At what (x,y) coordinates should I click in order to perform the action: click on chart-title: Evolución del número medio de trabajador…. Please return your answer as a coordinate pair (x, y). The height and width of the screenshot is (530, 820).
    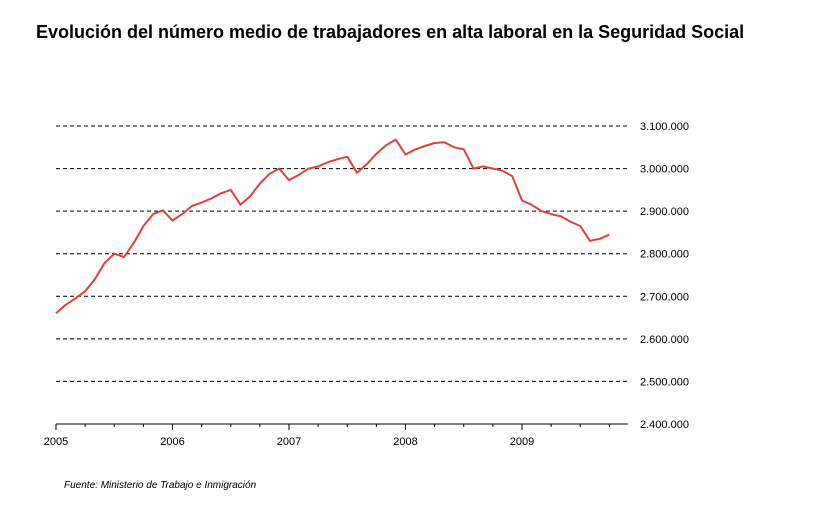
    Looking at the image, I should click on (390, 32).